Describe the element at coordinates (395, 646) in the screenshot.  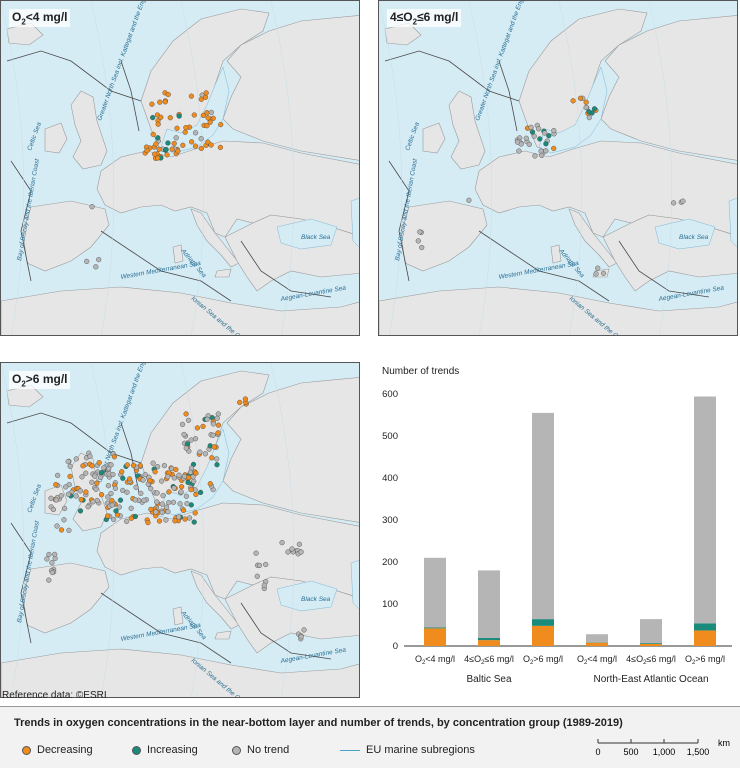
I see `y-tick-label: 0` at that location.